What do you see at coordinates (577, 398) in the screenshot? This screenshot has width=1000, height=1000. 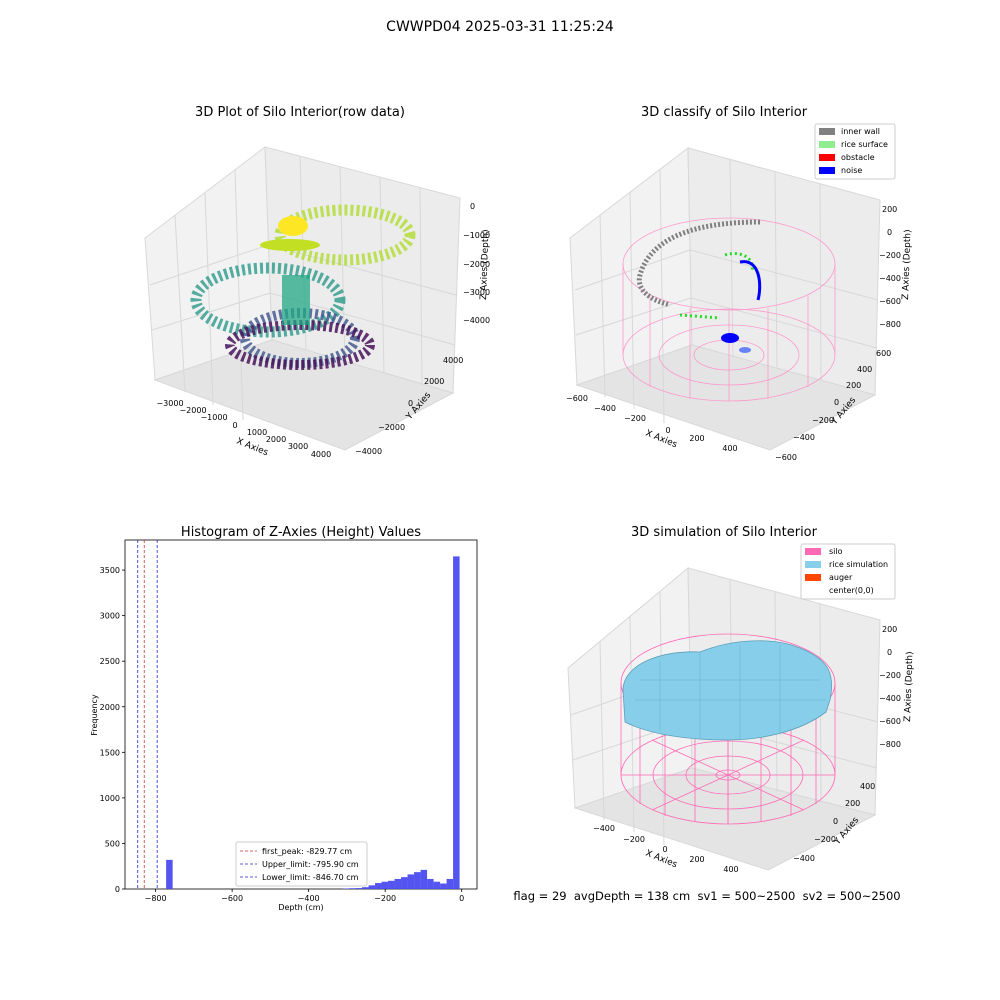 I see `x-tick: −600` at bounding box center [577, 398].